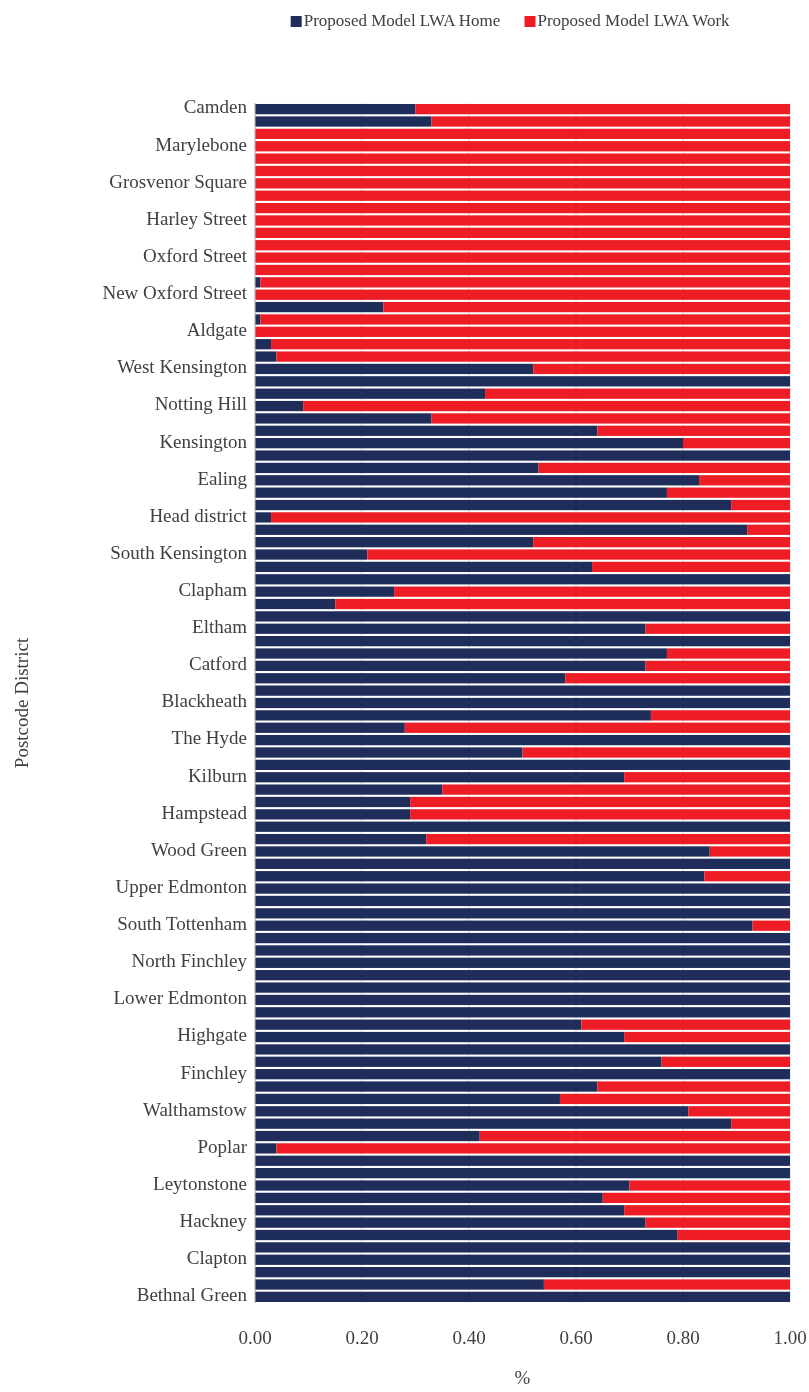 The image size is (809, 1392). I want to click on y-tick-label: Poplar, so click(222, 1146).